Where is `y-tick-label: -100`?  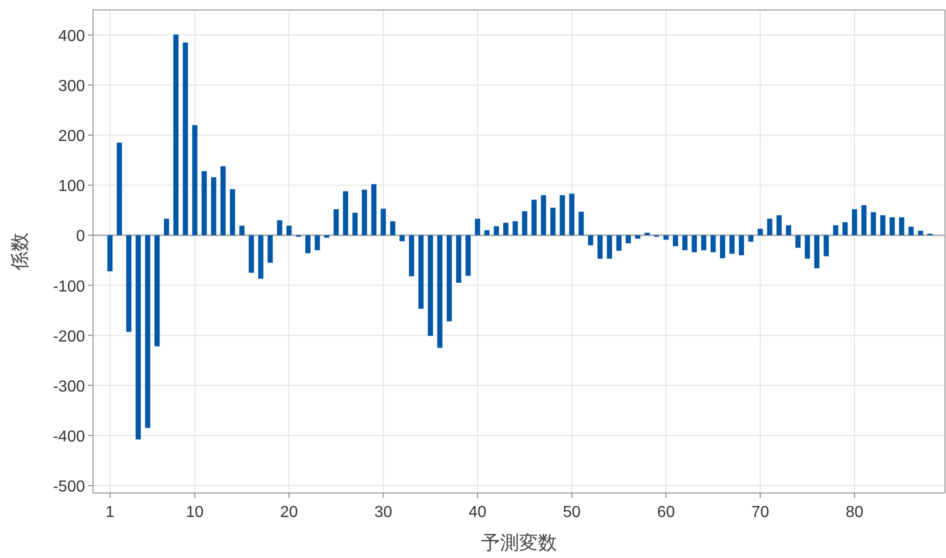
y-tick-label: -100 is located at coordinates (69, 287).